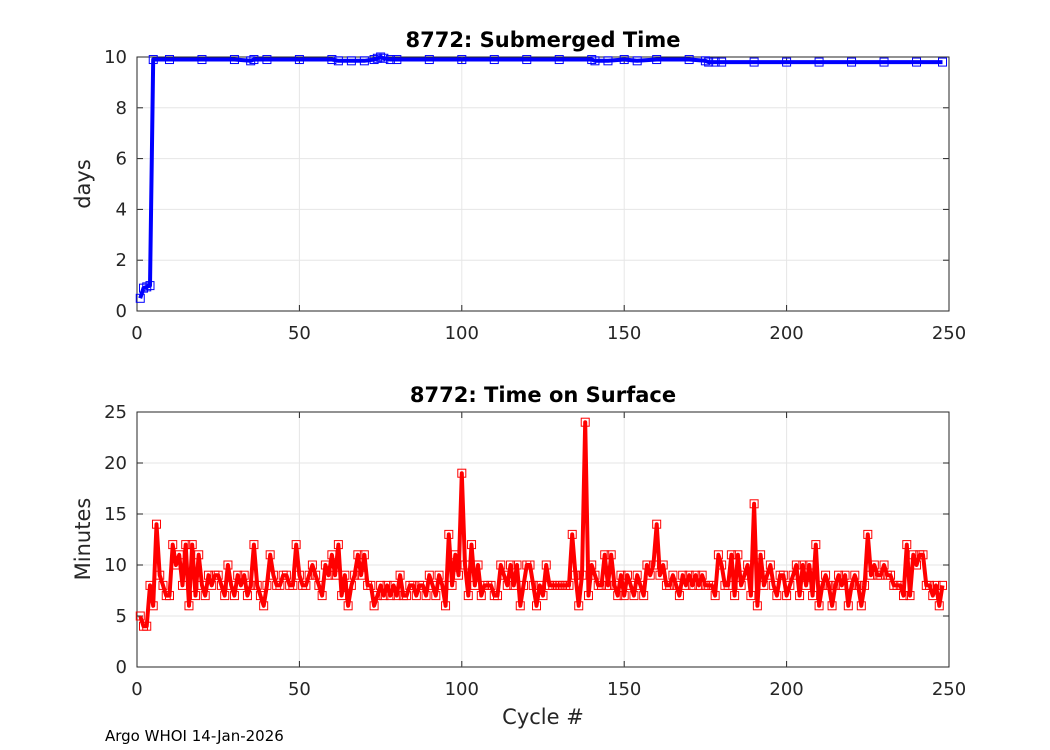  Describe the element at coordinates (121, 667) in the screenshot. I see `surface-ytick-label: 0` at that location.